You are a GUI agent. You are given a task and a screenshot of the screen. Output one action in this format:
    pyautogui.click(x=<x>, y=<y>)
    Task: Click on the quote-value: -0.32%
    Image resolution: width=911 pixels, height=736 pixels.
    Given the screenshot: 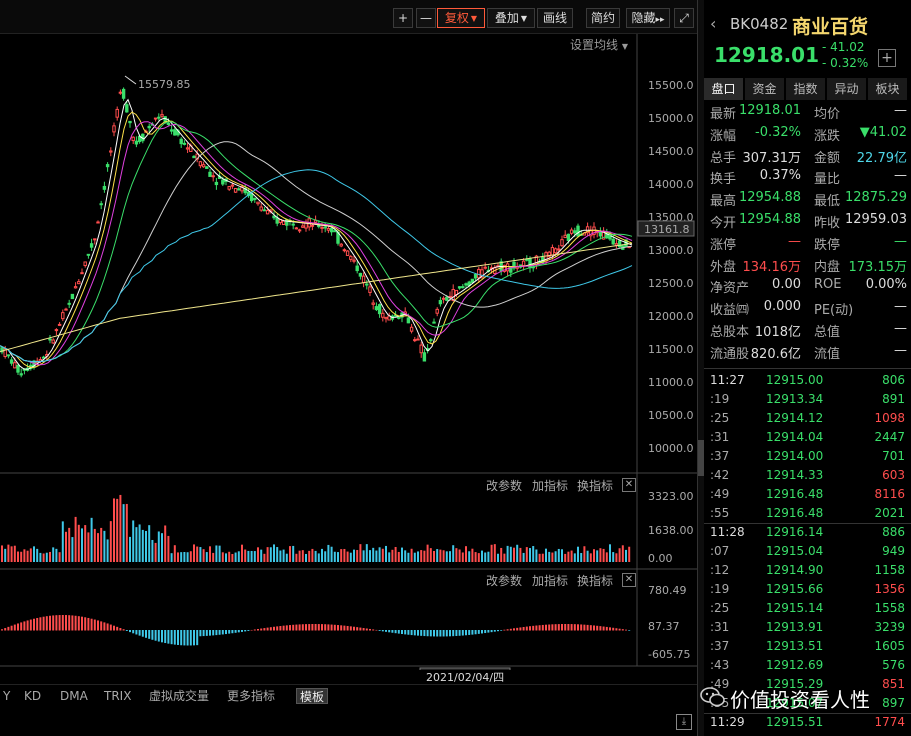 What is the action you would take?
    pyautogui.click(x=778, y=132)
    